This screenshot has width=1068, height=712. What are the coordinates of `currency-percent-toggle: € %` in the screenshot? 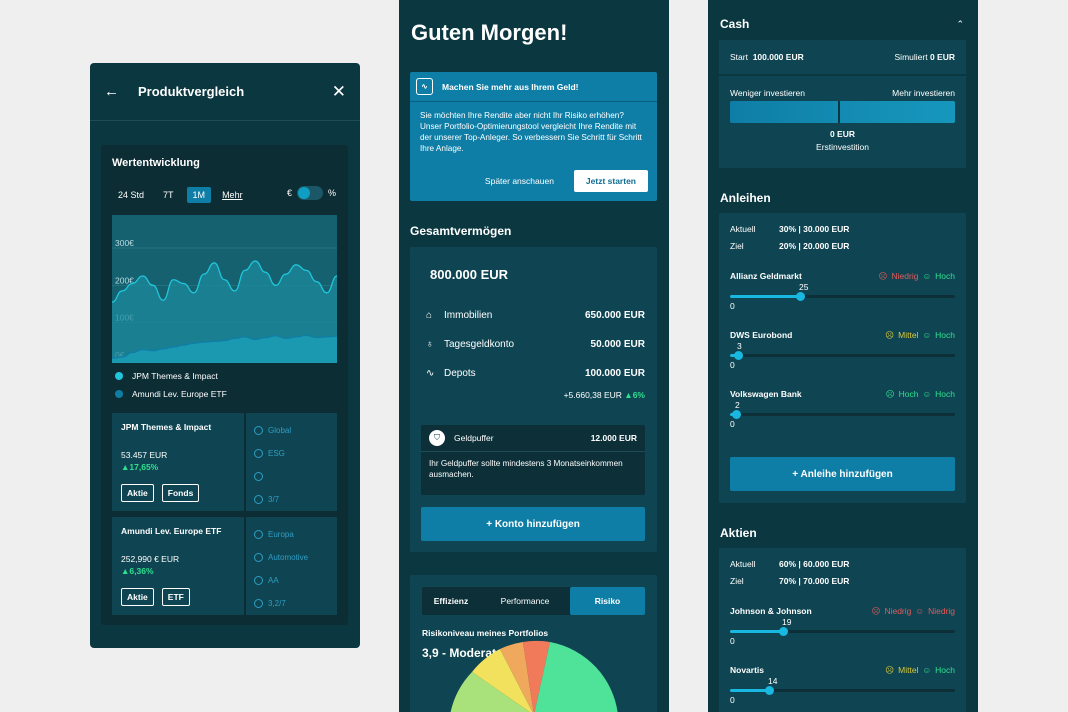 It's located at (311, 193).